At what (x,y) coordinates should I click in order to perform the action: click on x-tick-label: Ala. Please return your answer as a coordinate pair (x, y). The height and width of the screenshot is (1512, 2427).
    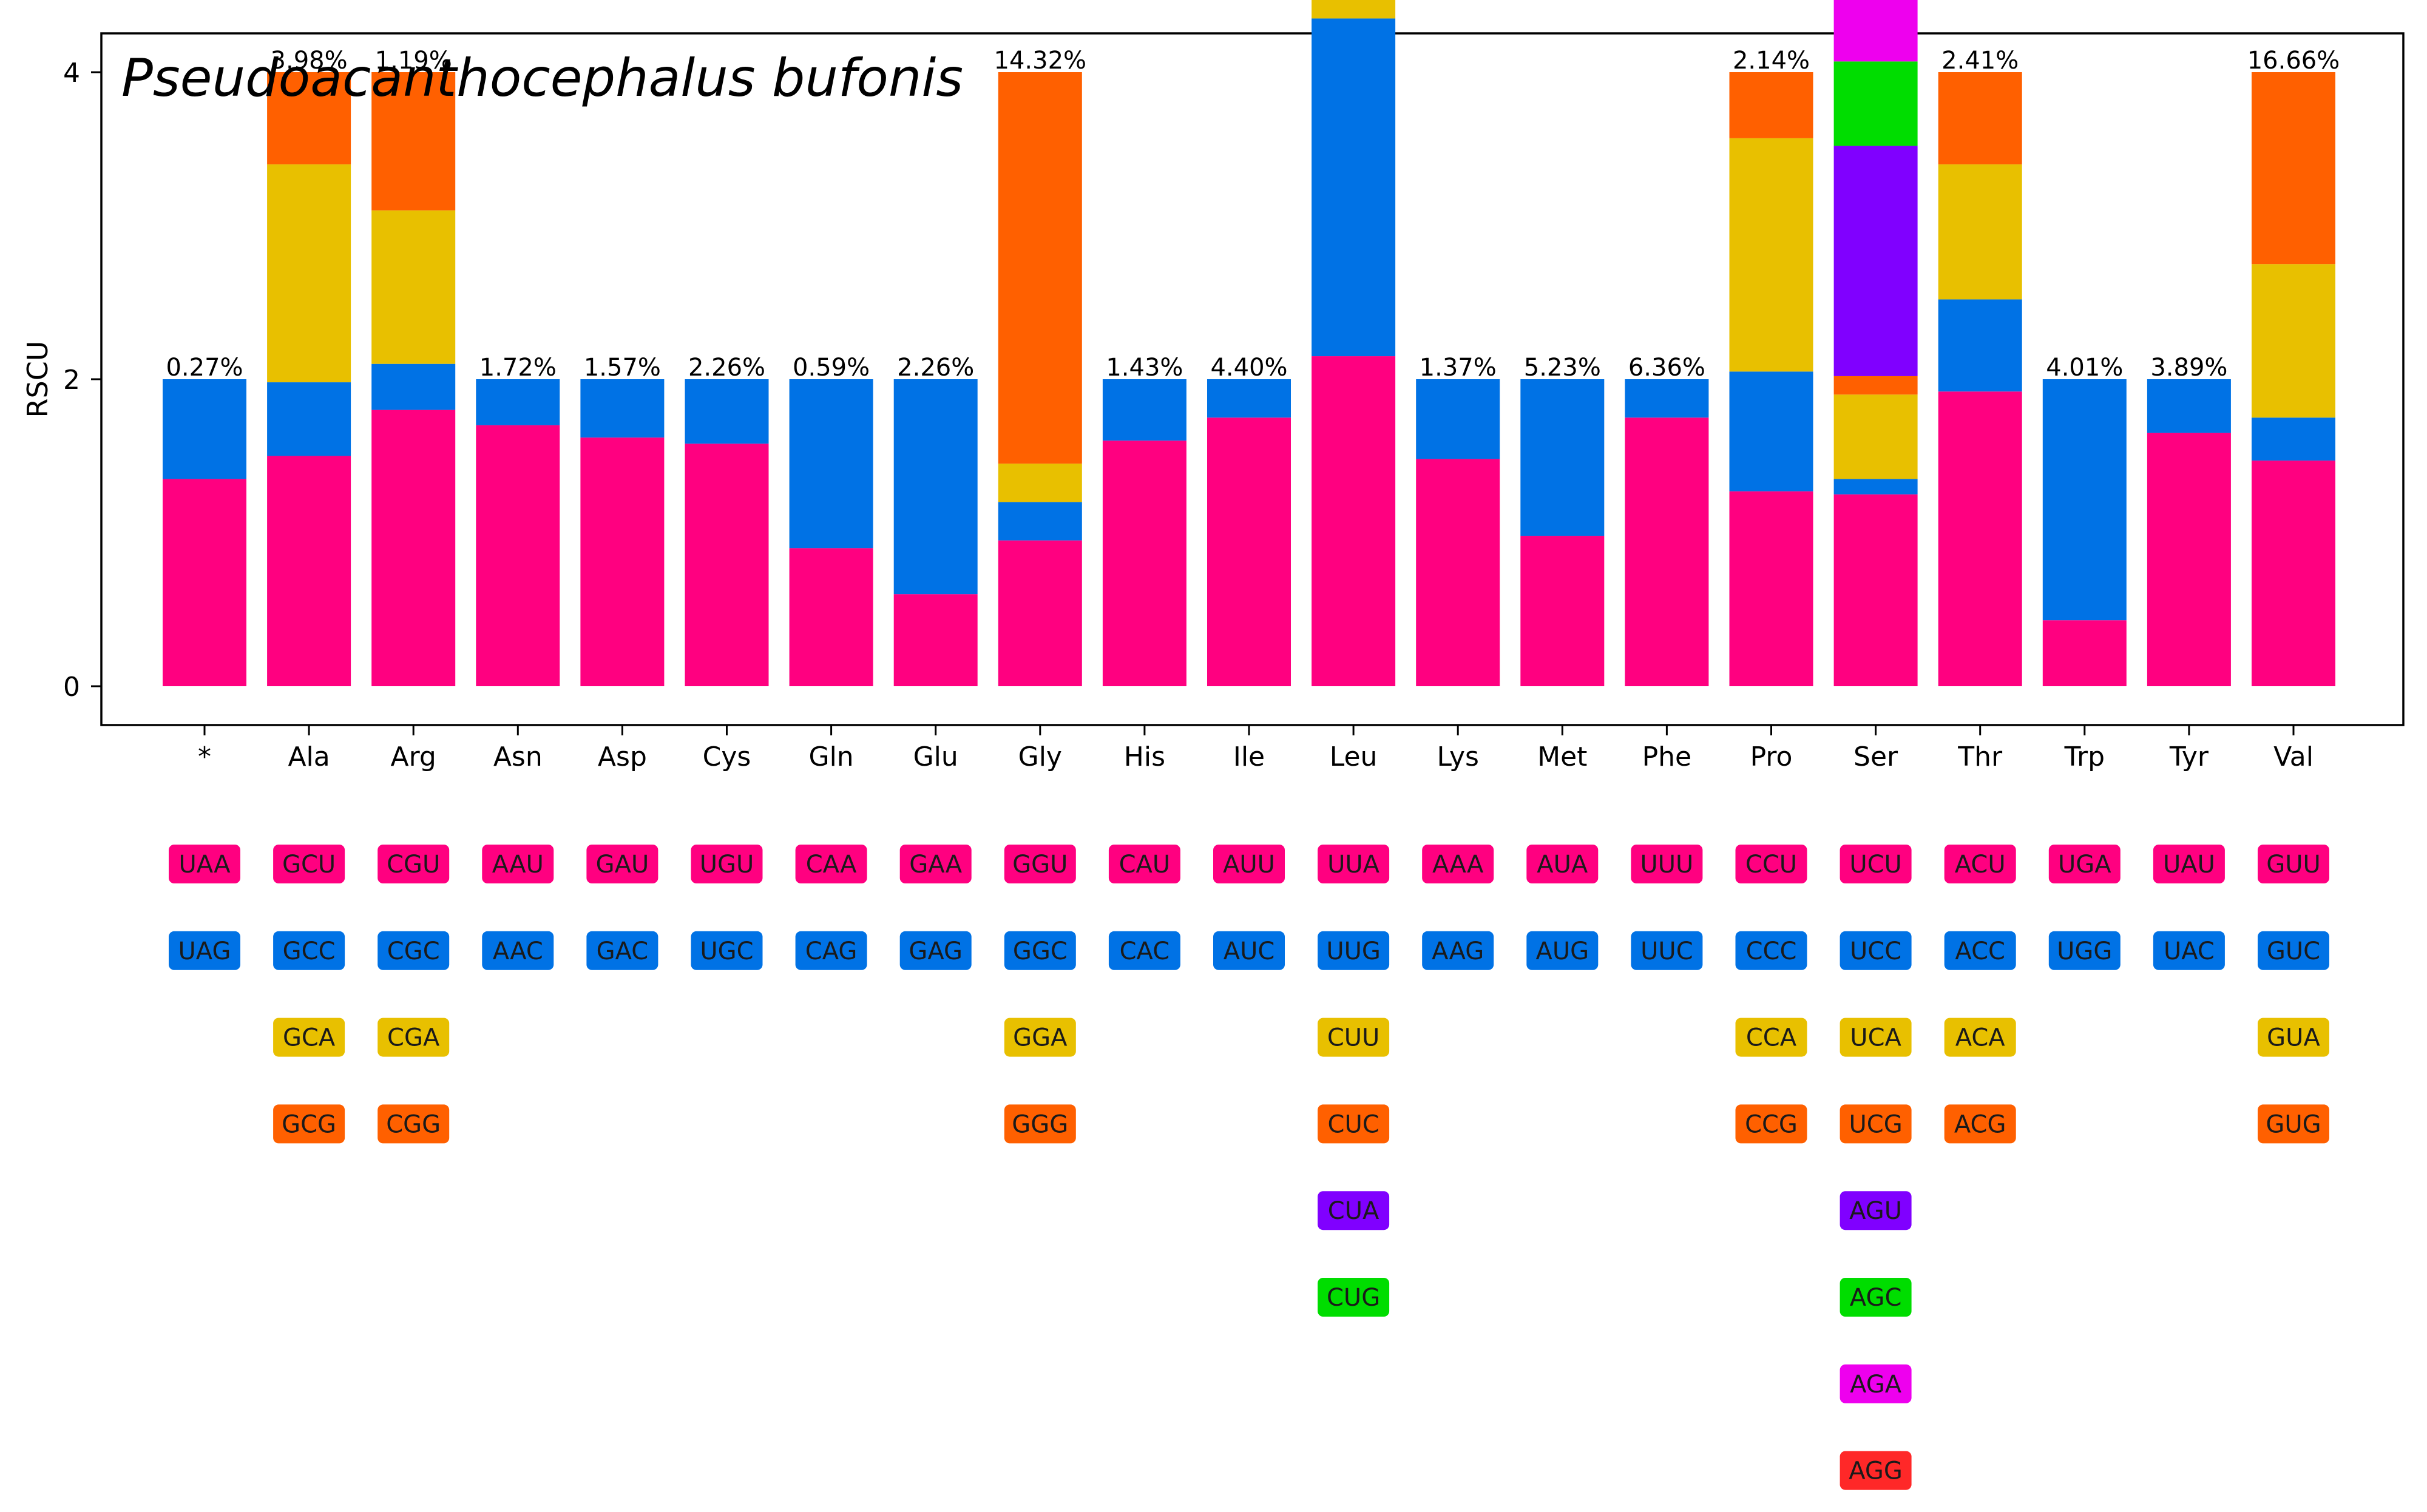
    Looking at the image, I should click on (309, 757).